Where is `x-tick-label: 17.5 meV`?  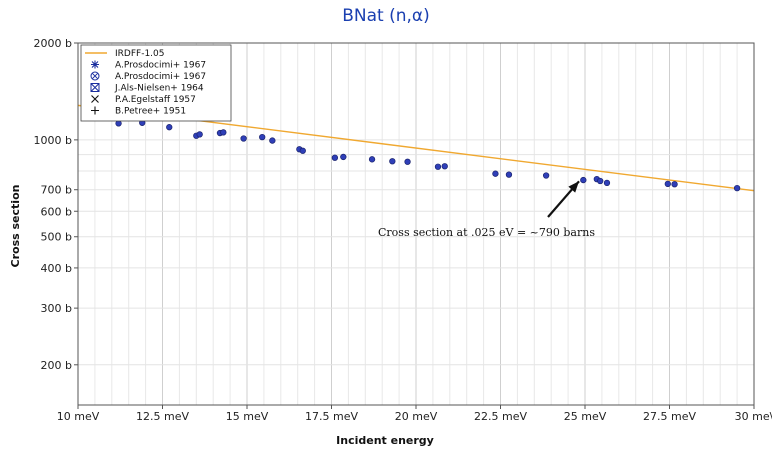
x-tick-label: 17.5 meV is located at coordinates (331, 416).